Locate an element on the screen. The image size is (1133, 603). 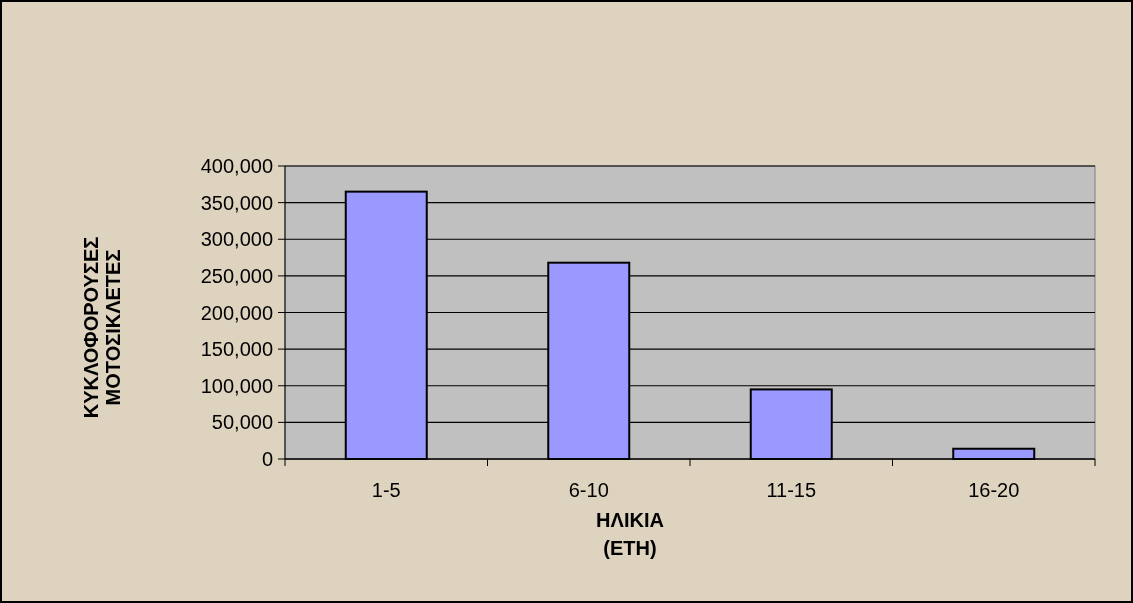
y-tick-label: 400,000 is located at coordinates (236, 166).